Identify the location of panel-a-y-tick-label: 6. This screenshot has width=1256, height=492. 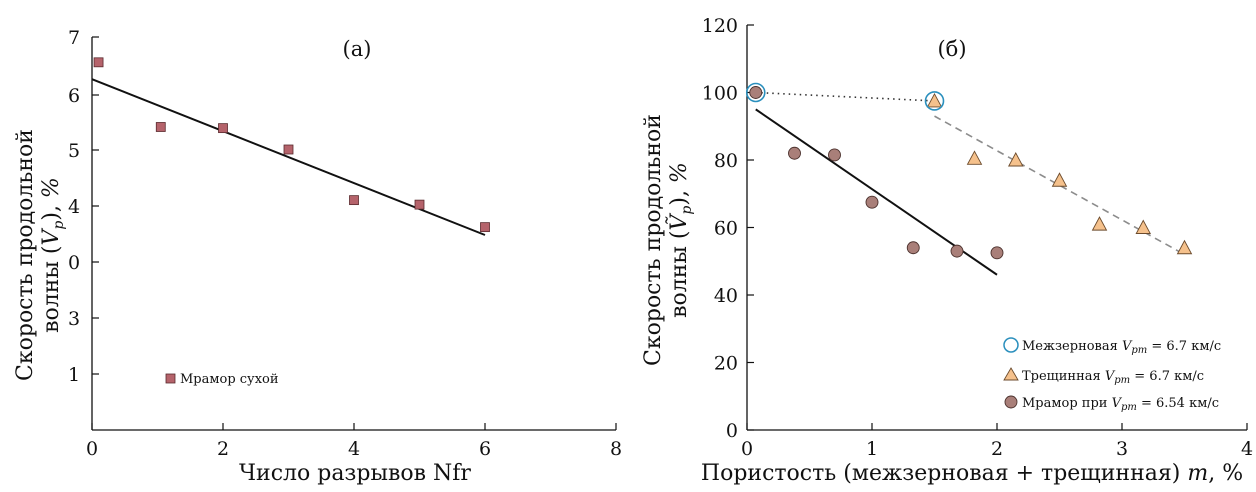
(74, 96).